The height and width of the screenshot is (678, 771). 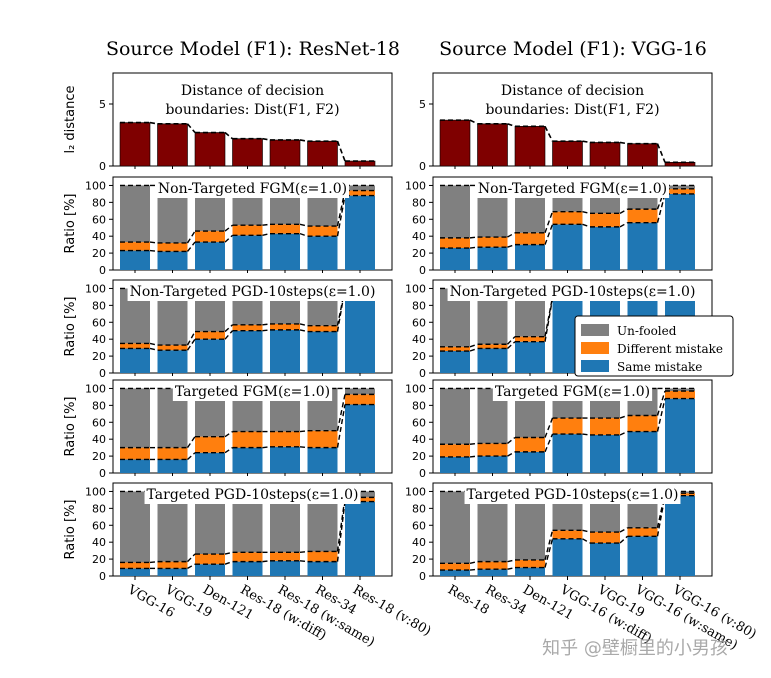 I want to click on legend-label: Different mistake, so click(x=670, y=349).